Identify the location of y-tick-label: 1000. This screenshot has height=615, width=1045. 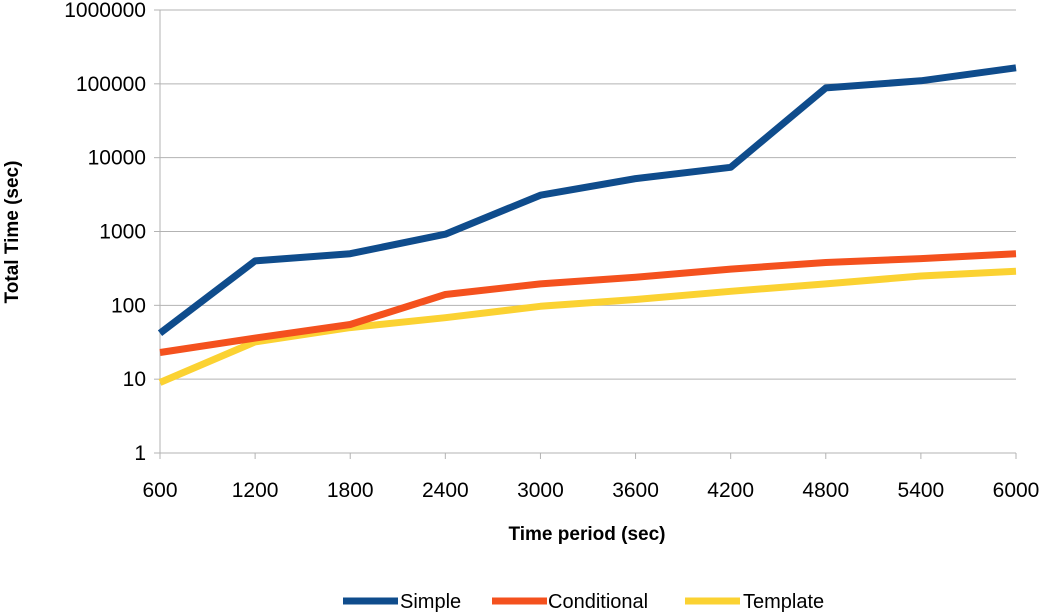
(122, 232).